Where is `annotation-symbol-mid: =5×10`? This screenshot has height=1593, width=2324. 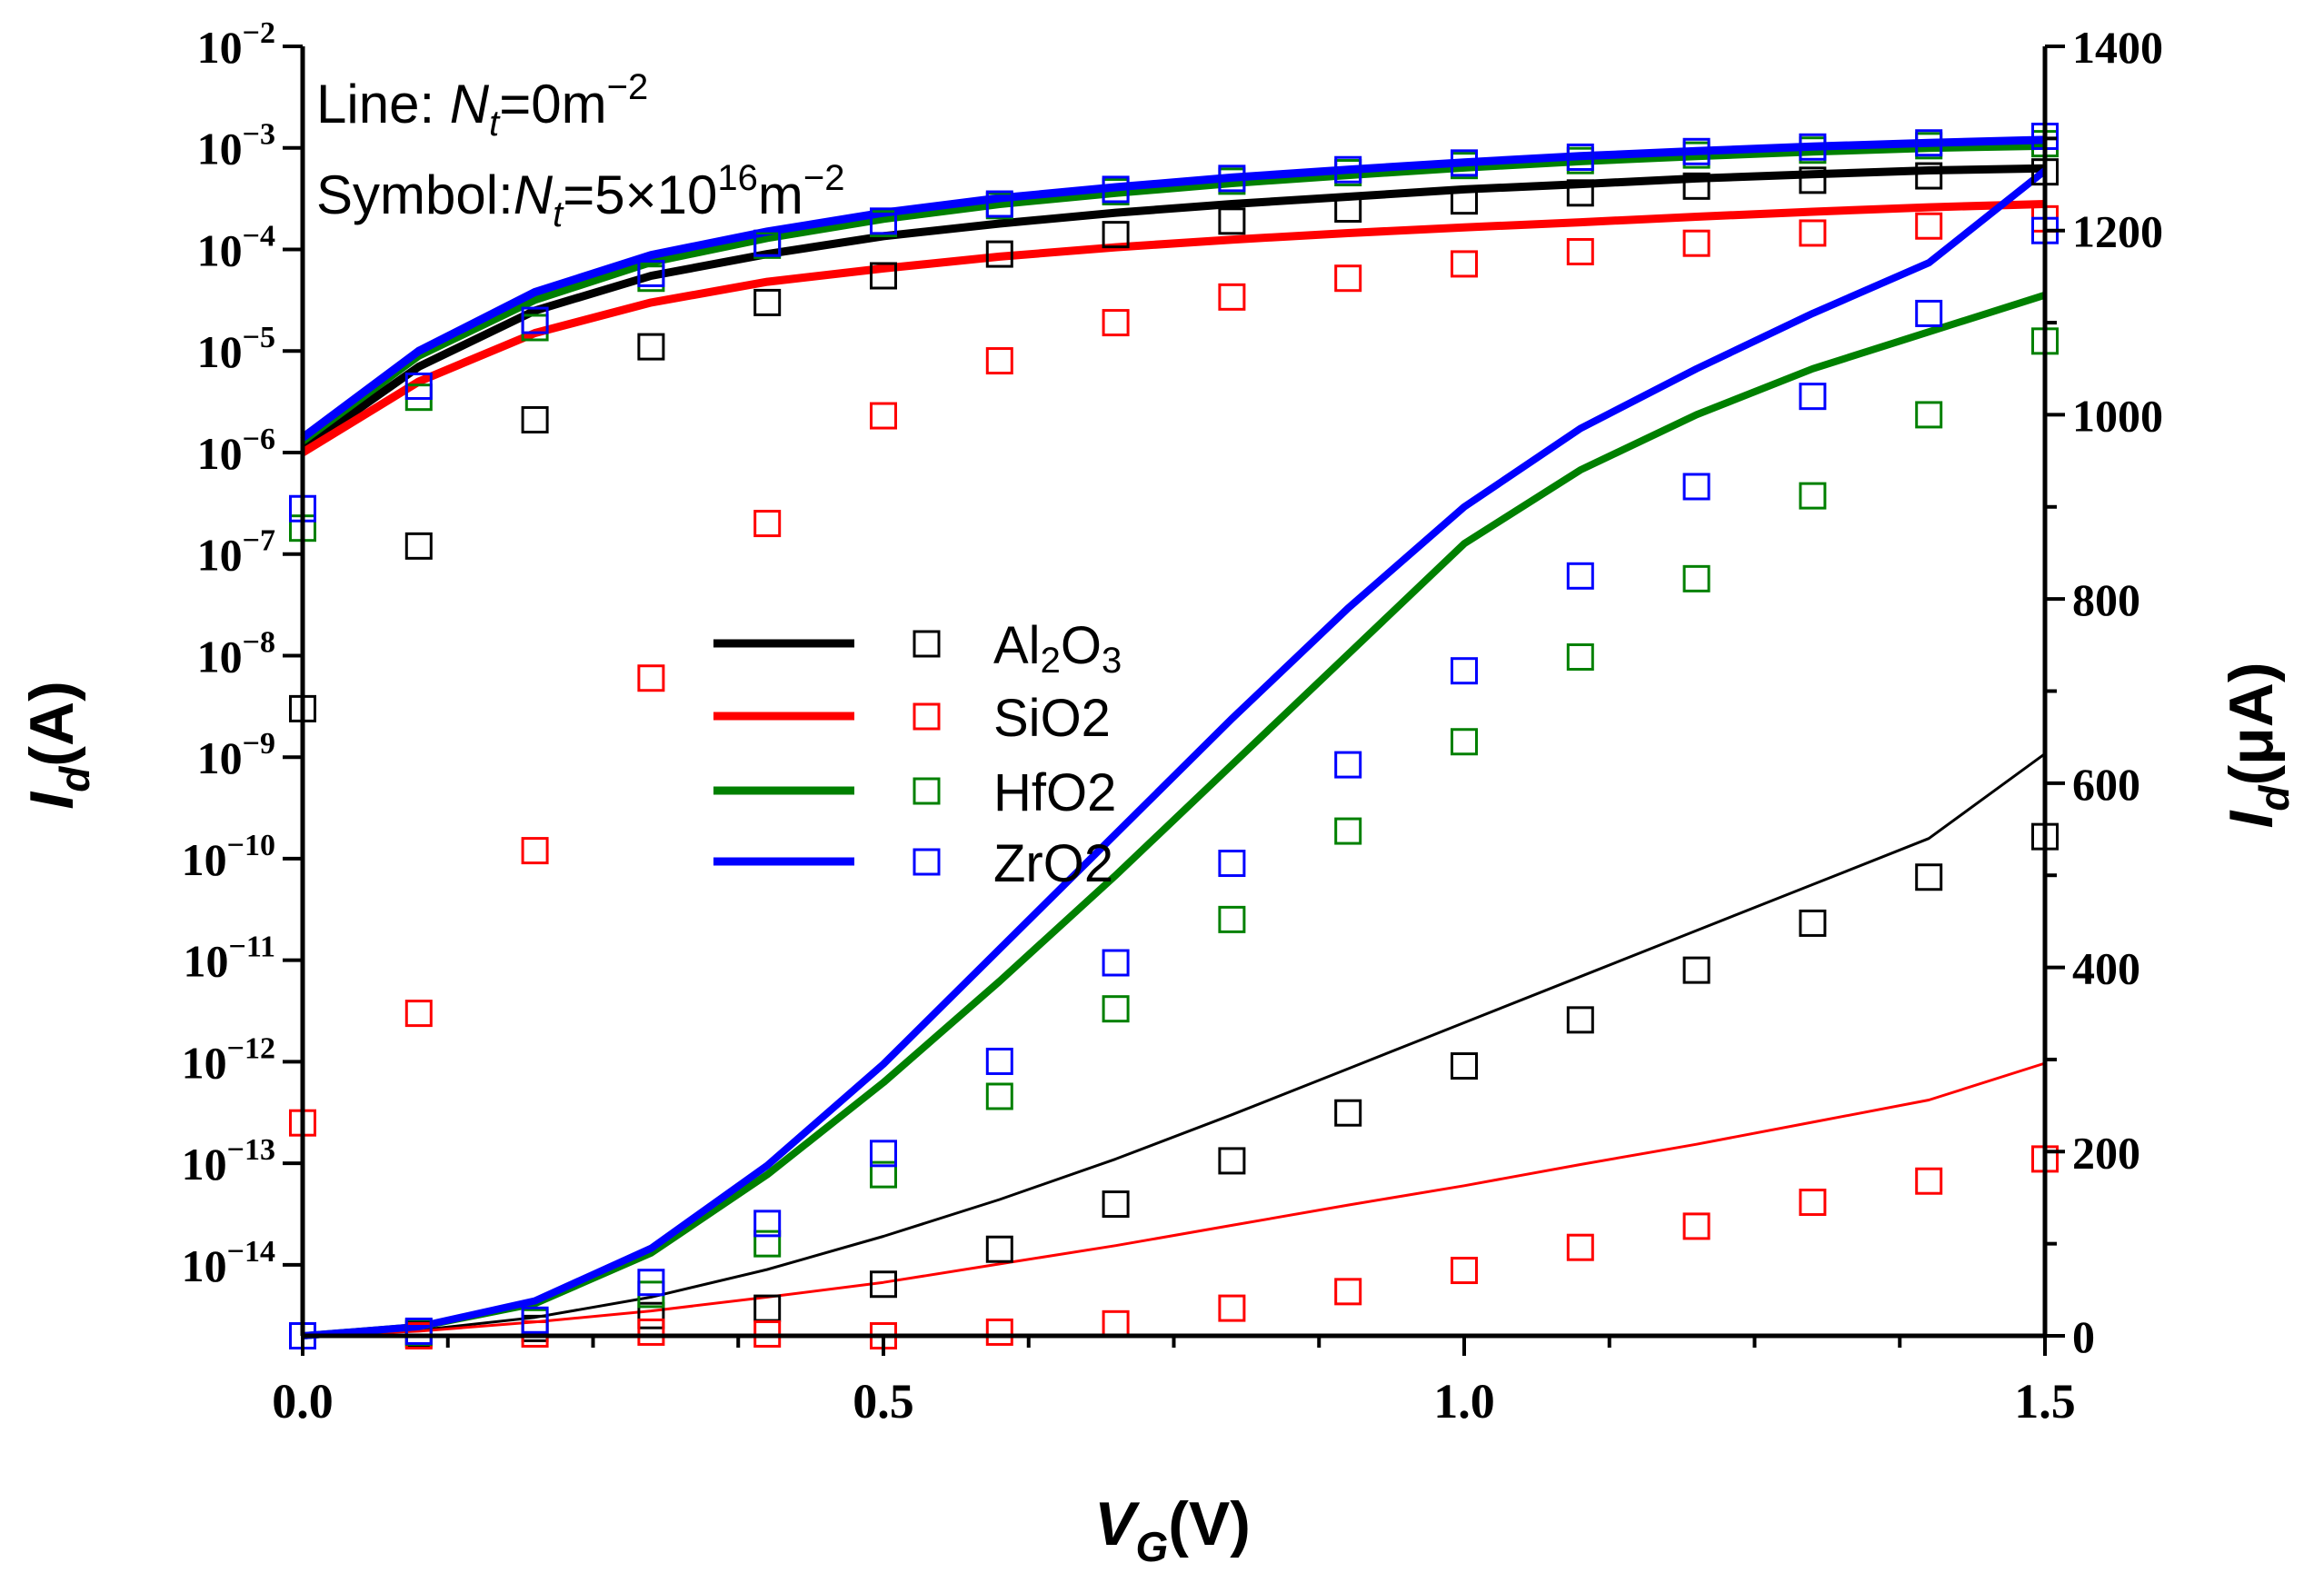 annotation-symbol-mid: =5×10 is located at coordinates (640, 194).